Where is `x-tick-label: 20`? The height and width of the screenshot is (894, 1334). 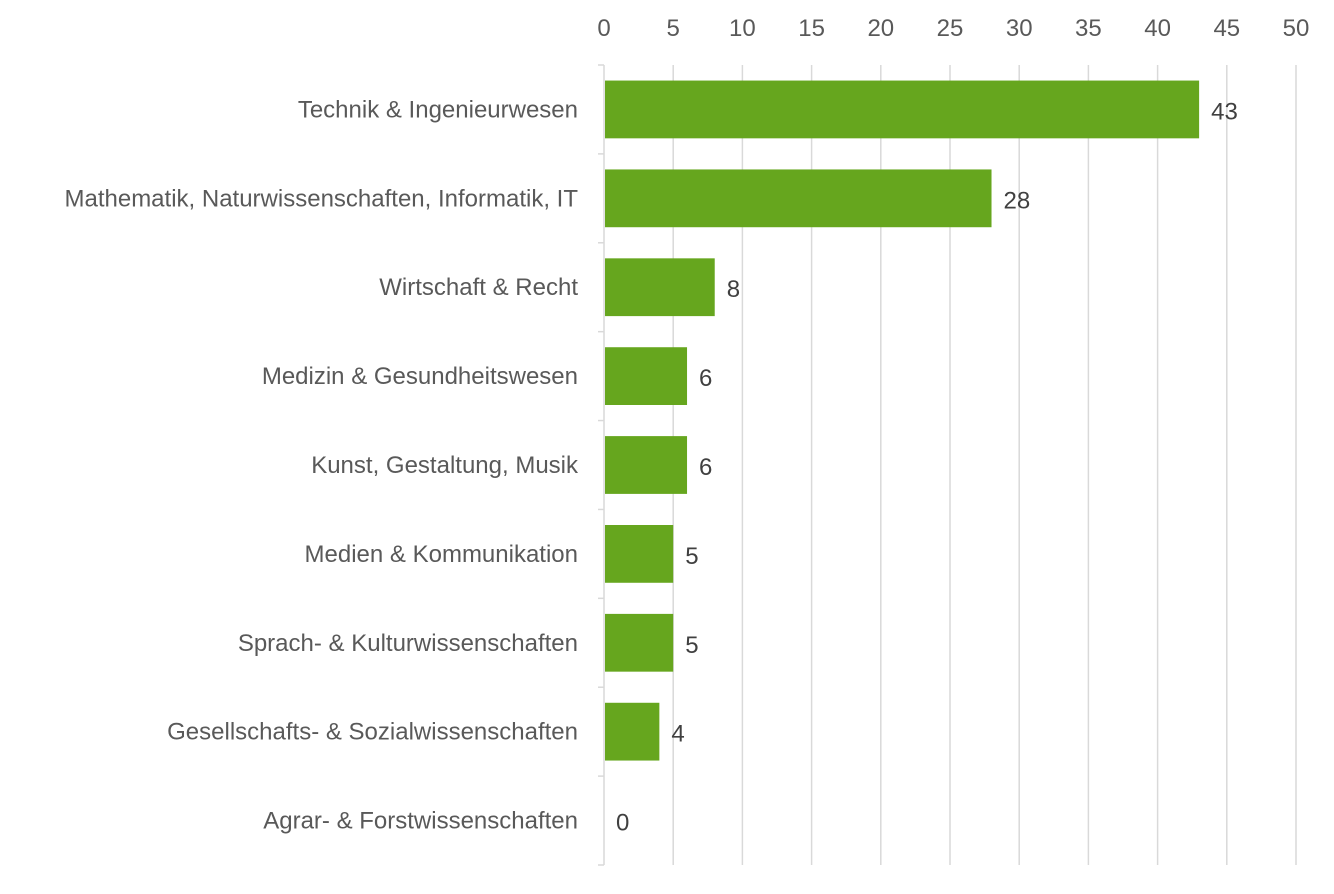
x-tick-label: 20 is located at coordinates (880, 28).